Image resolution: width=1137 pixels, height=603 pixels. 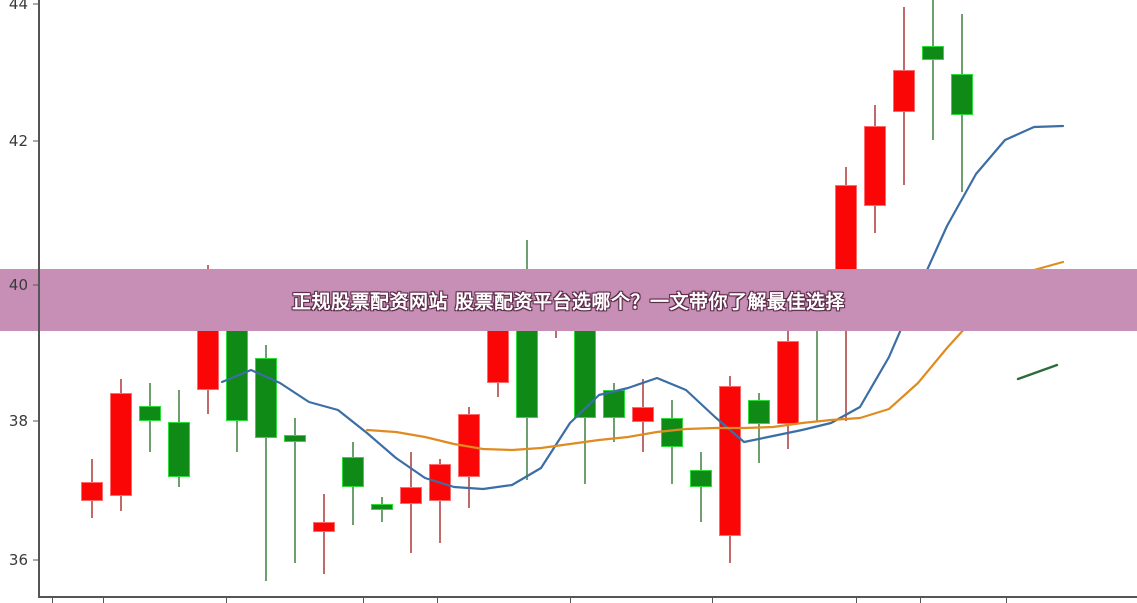 What do you see at coordinates (1037, 372) in the screenshot?
I see `signal-segment-line` at bounding box center [1037, 372].